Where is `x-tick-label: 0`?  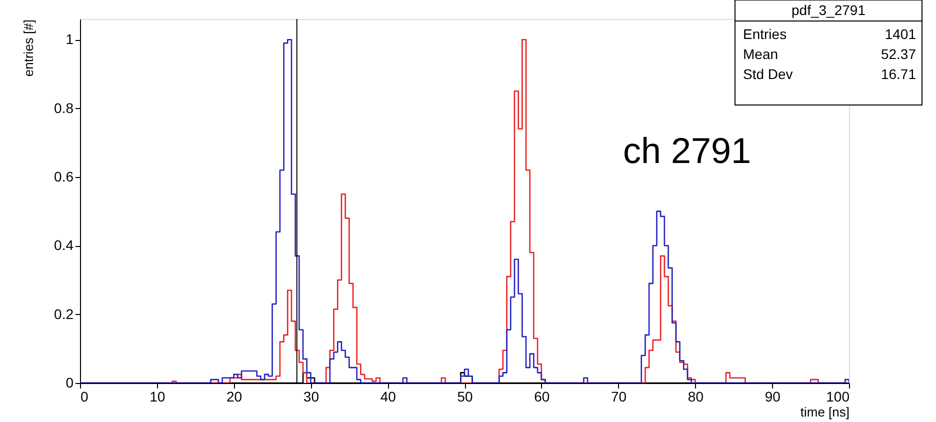 x-tick-label: 0 is located at coordinates (84, 396).